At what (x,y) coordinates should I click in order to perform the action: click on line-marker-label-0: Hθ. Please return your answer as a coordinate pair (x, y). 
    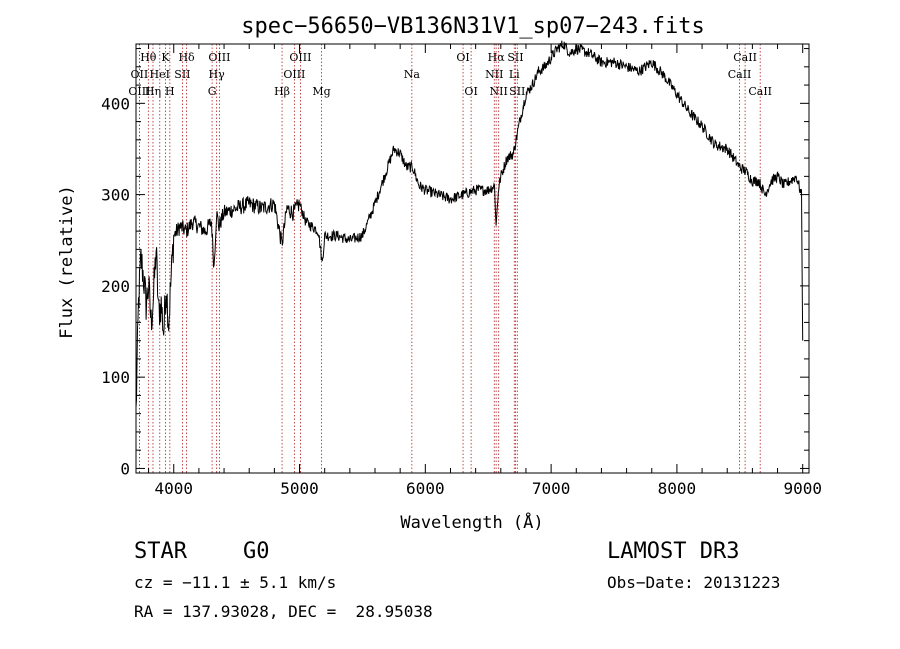
    Looking at the image, I should click on (148, 57).